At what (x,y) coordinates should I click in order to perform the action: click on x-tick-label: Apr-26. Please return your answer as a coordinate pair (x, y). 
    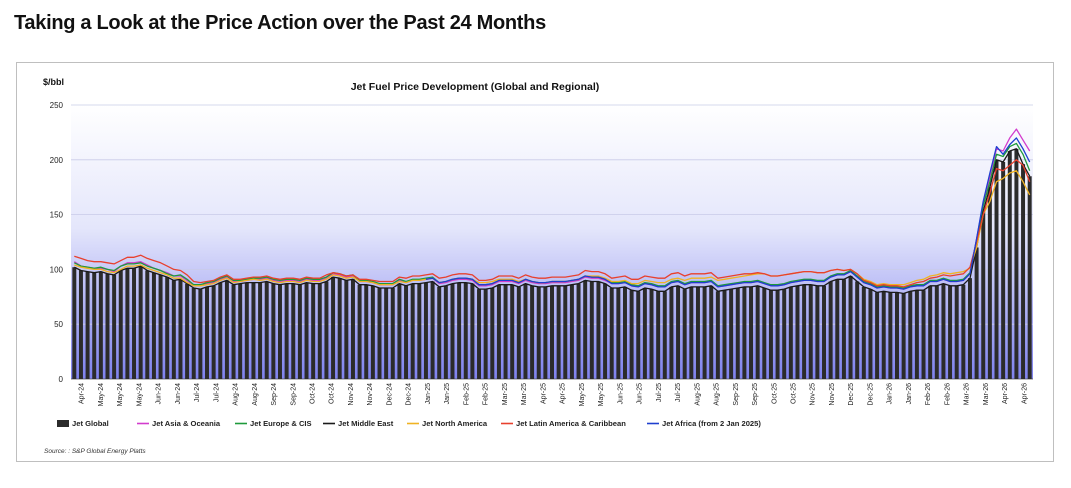
    Looking at the image, I should click on (1005, 393).